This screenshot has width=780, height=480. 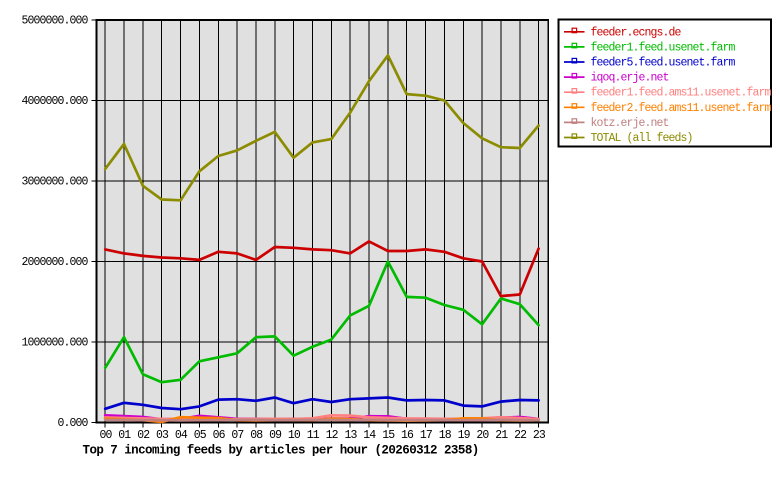 What do you see at coordinates (332, 435) in the screenshot?
I see `svg-text: 12` at bounding box center [332, 435].